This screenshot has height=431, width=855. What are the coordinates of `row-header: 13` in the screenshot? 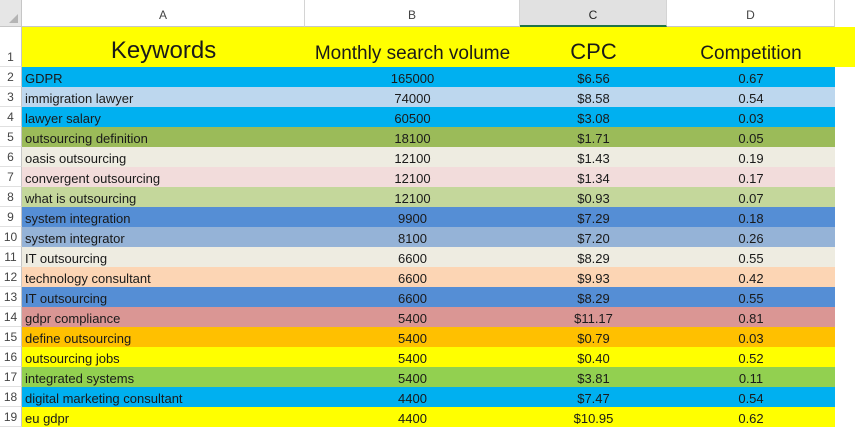 It's located at (11, 297).